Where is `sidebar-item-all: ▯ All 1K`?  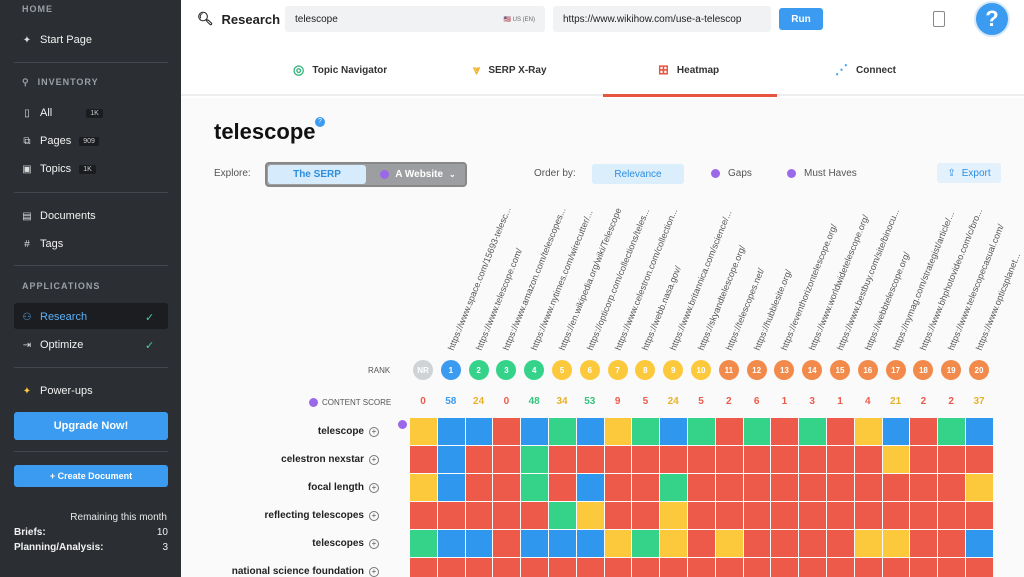 sidebar-item-all: ▯ All 1K is located at coordinates (62, 113).